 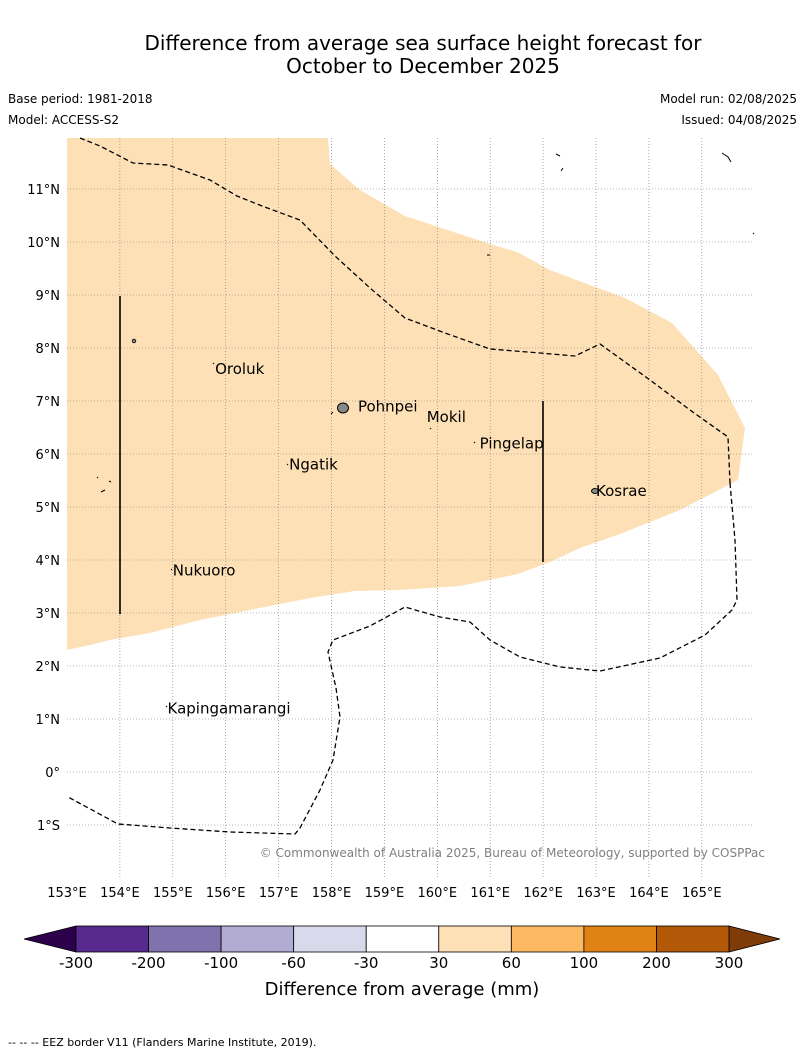 I want to click on colorbar-tick-label: -200, so click(x=149, y=963).